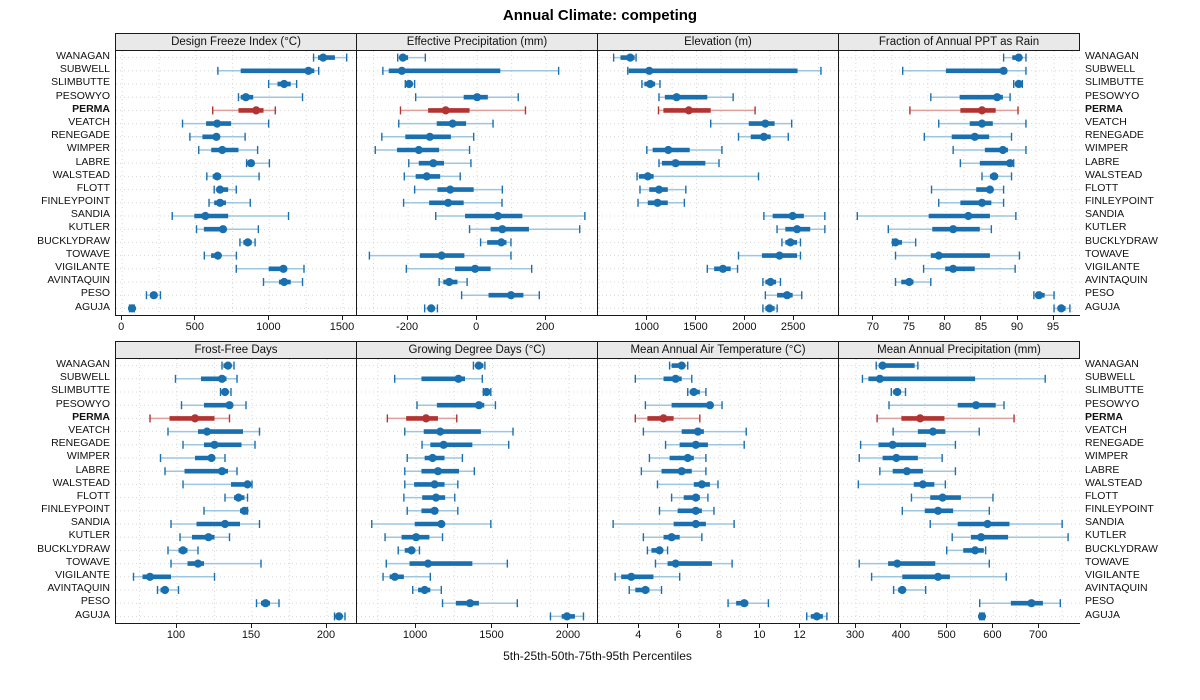 The height and width of the screenshot is (700, 1200). Describe the element at coordinates (477, 493) in the screenshot. I see `panel-6: Growing Degree Days (°C) 1000 1500 2000` at that location.